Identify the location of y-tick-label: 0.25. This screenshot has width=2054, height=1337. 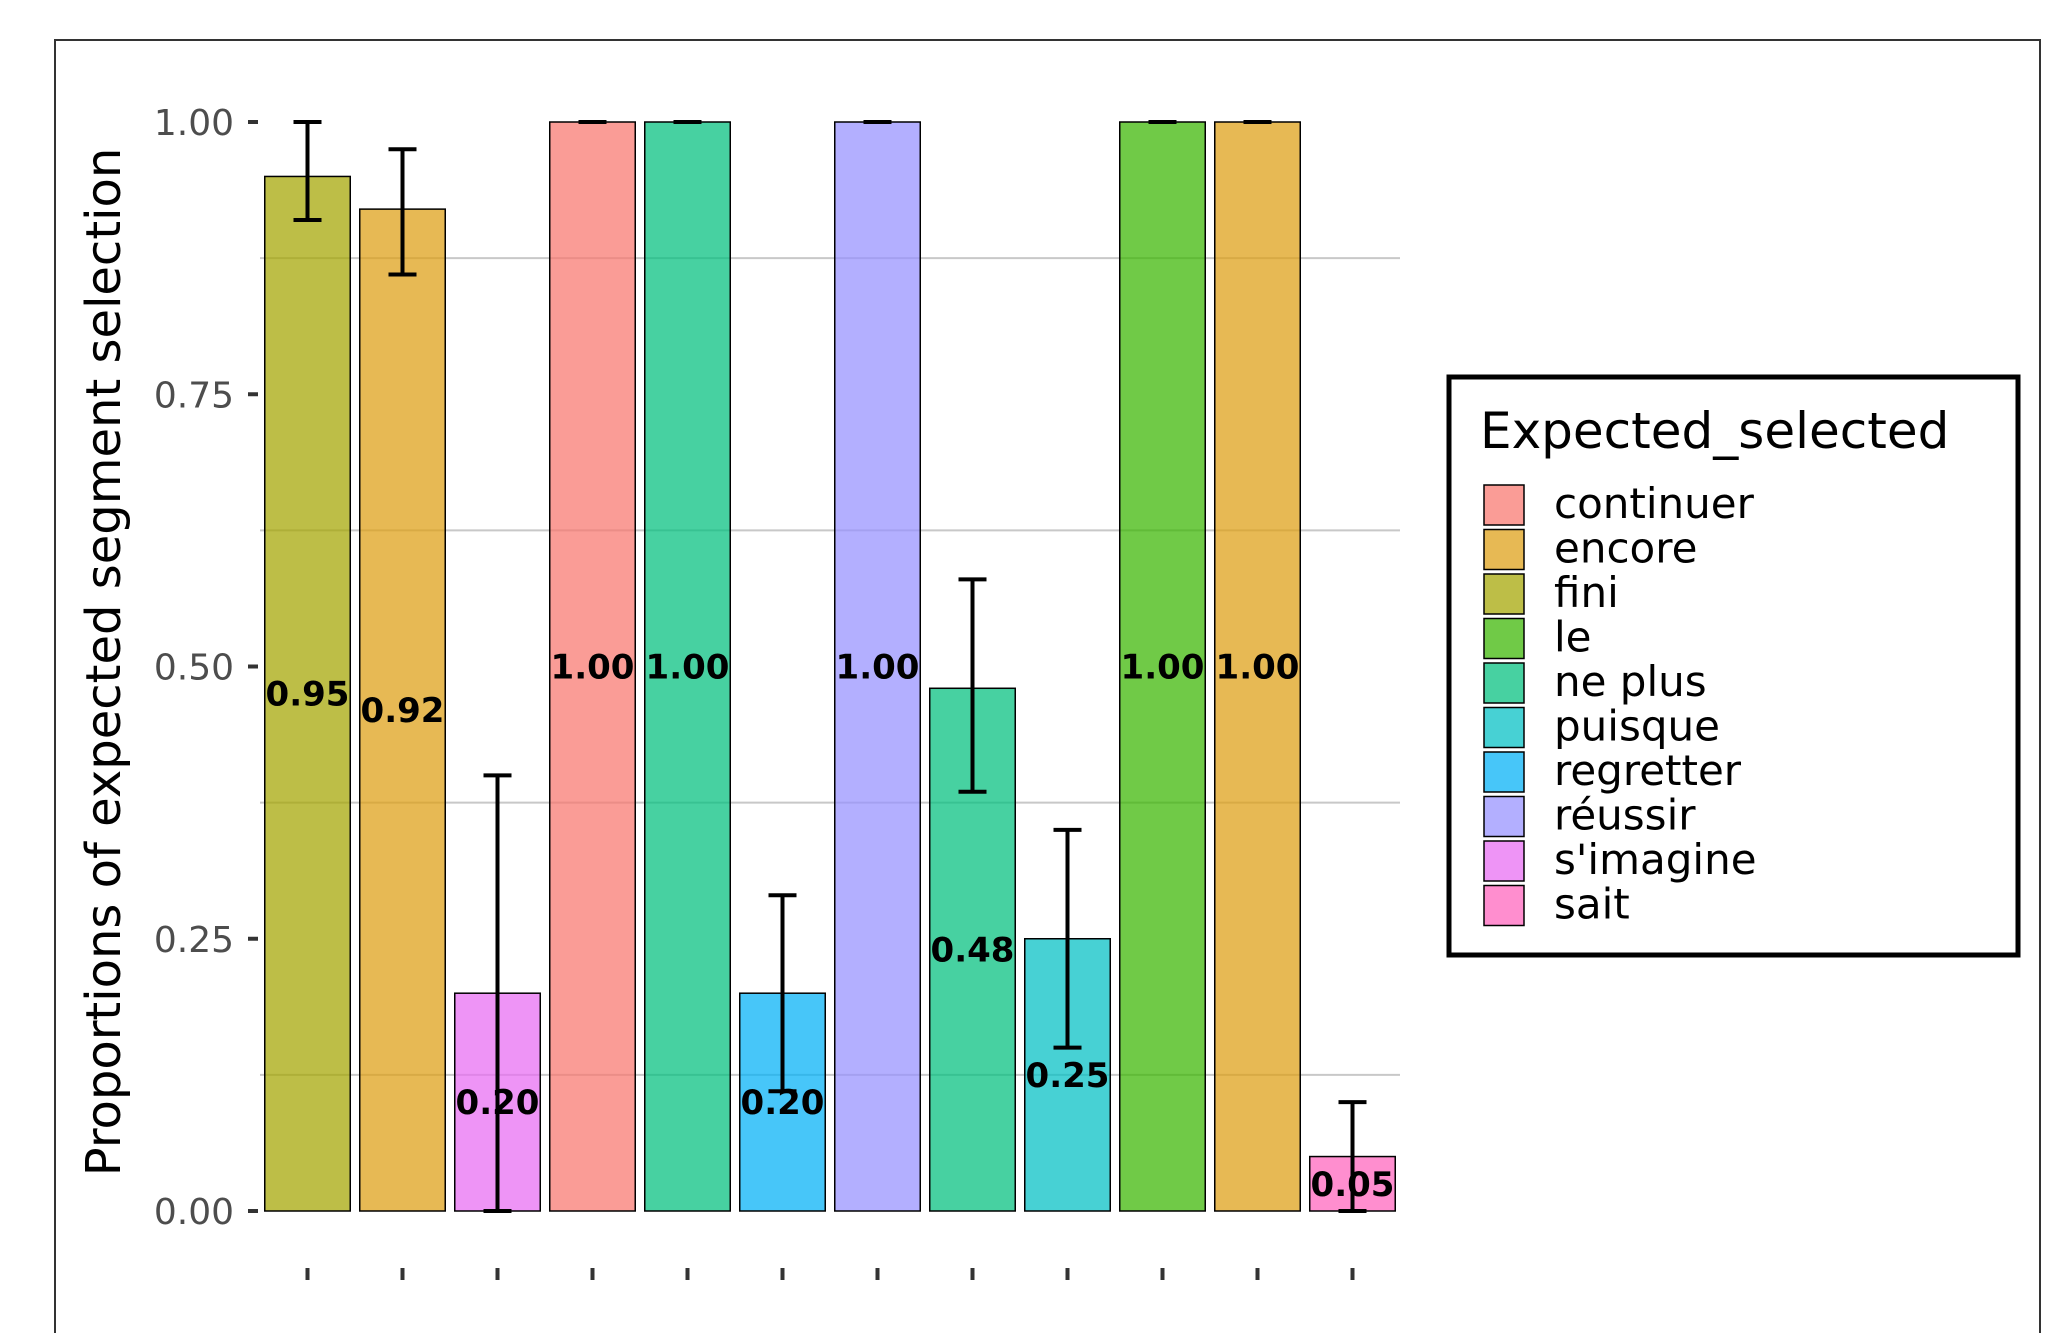
(194, 940).